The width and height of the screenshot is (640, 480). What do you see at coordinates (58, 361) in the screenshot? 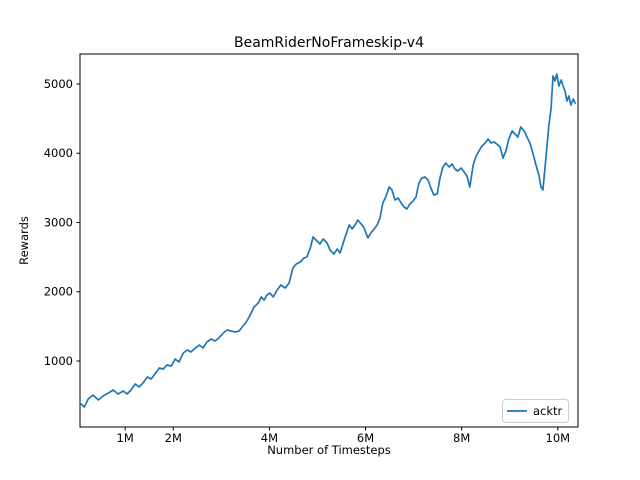
I see `y-tick-label: 1000` at bounding box center [58, 361].